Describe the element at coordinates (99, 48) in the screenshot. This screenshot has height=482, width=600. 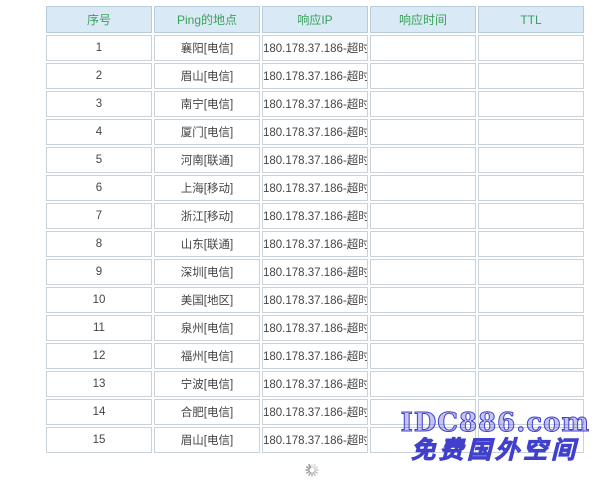
I see `cell-serial: 1` at that location.